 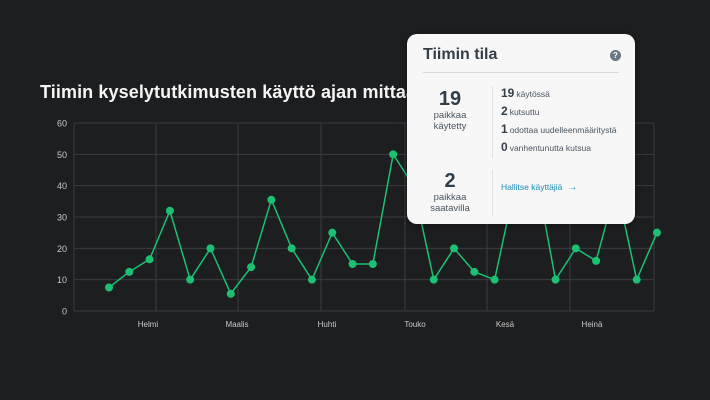 I want to click on svg-text: Heinä, so click(x=592, y=324).